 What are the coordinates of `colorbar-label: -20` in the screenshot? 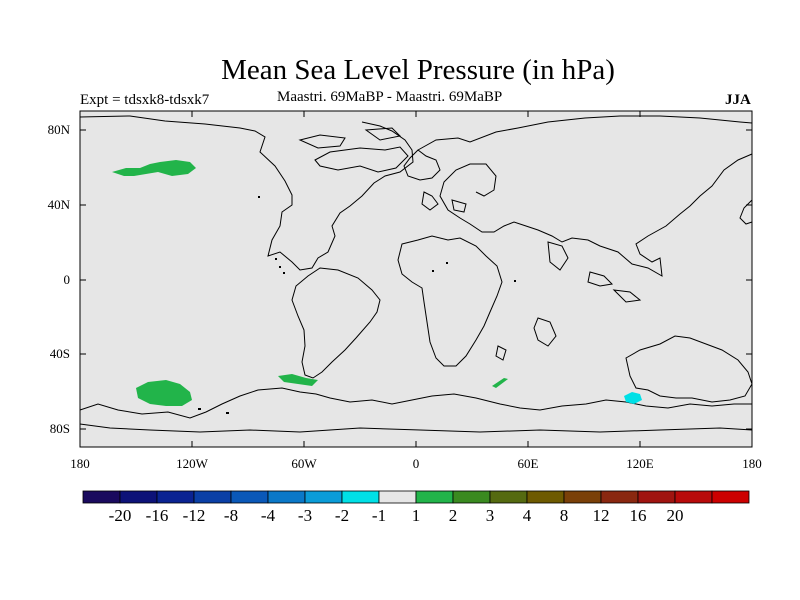 It's located at (120, 515).